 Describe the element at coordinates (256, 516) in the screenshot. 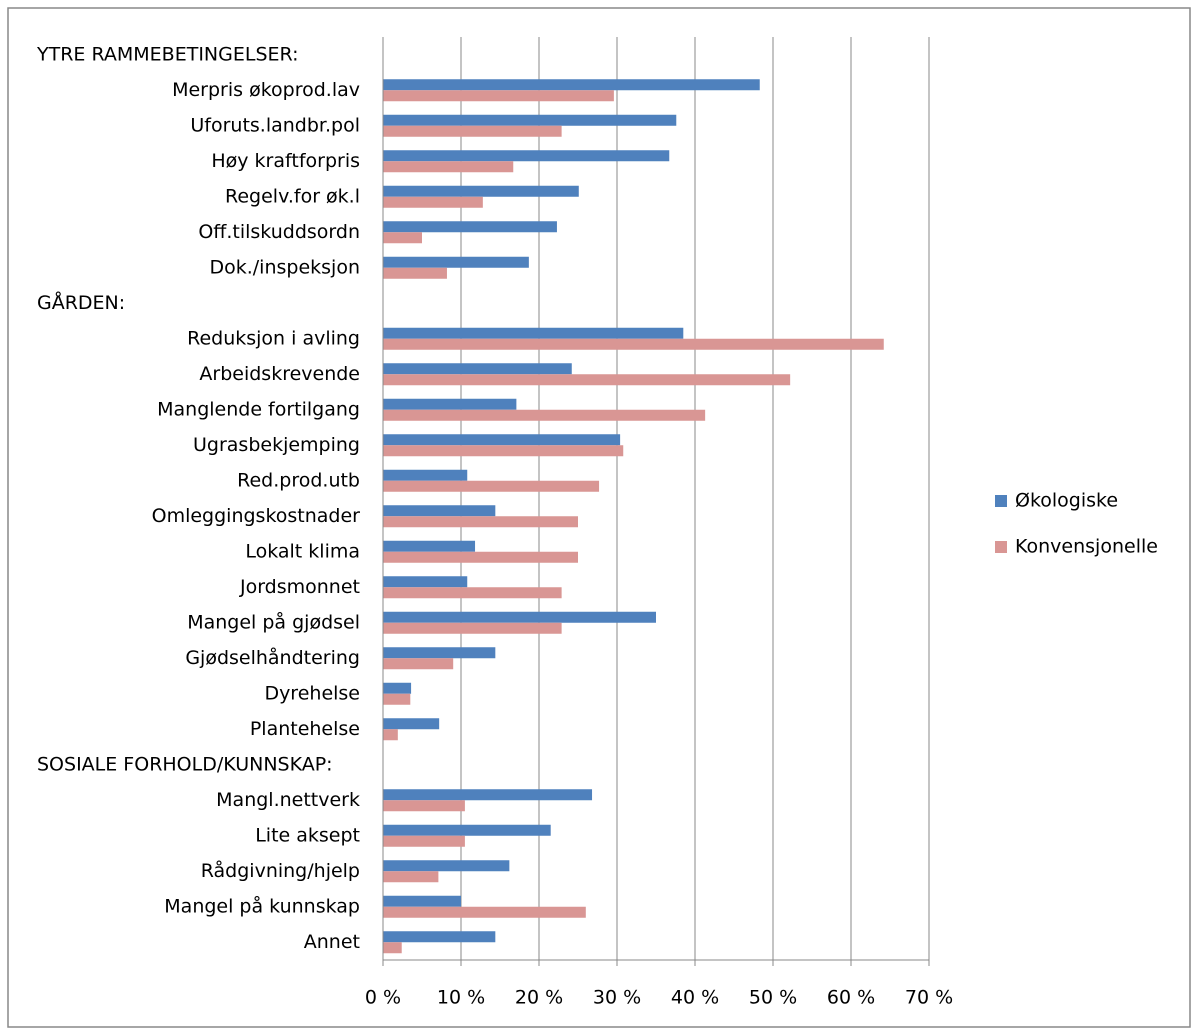

I see `y-tick-label: Omleggingskostnader` at that location.